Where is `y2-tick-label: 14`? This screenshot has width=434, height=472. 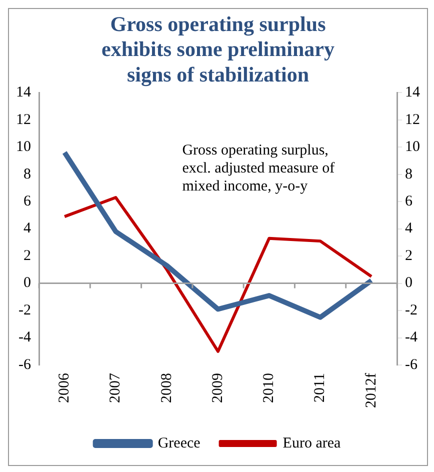 y2-tick-label: 14 is located at coordinates (412, 92).